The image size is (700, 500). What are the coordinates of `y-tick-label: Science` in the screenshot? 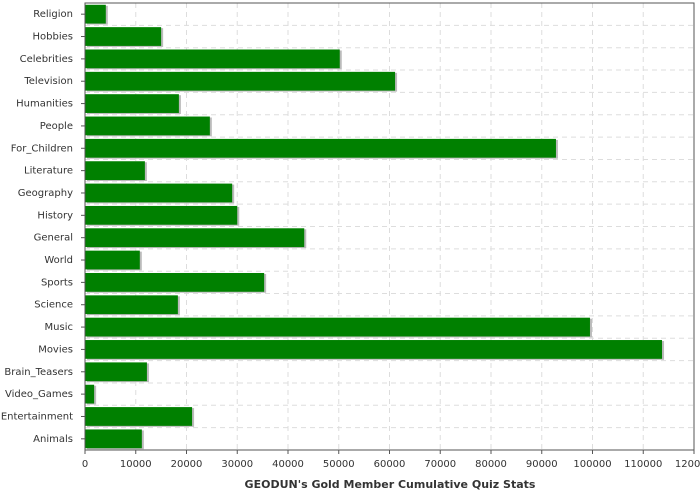 It's located at (53, 305).